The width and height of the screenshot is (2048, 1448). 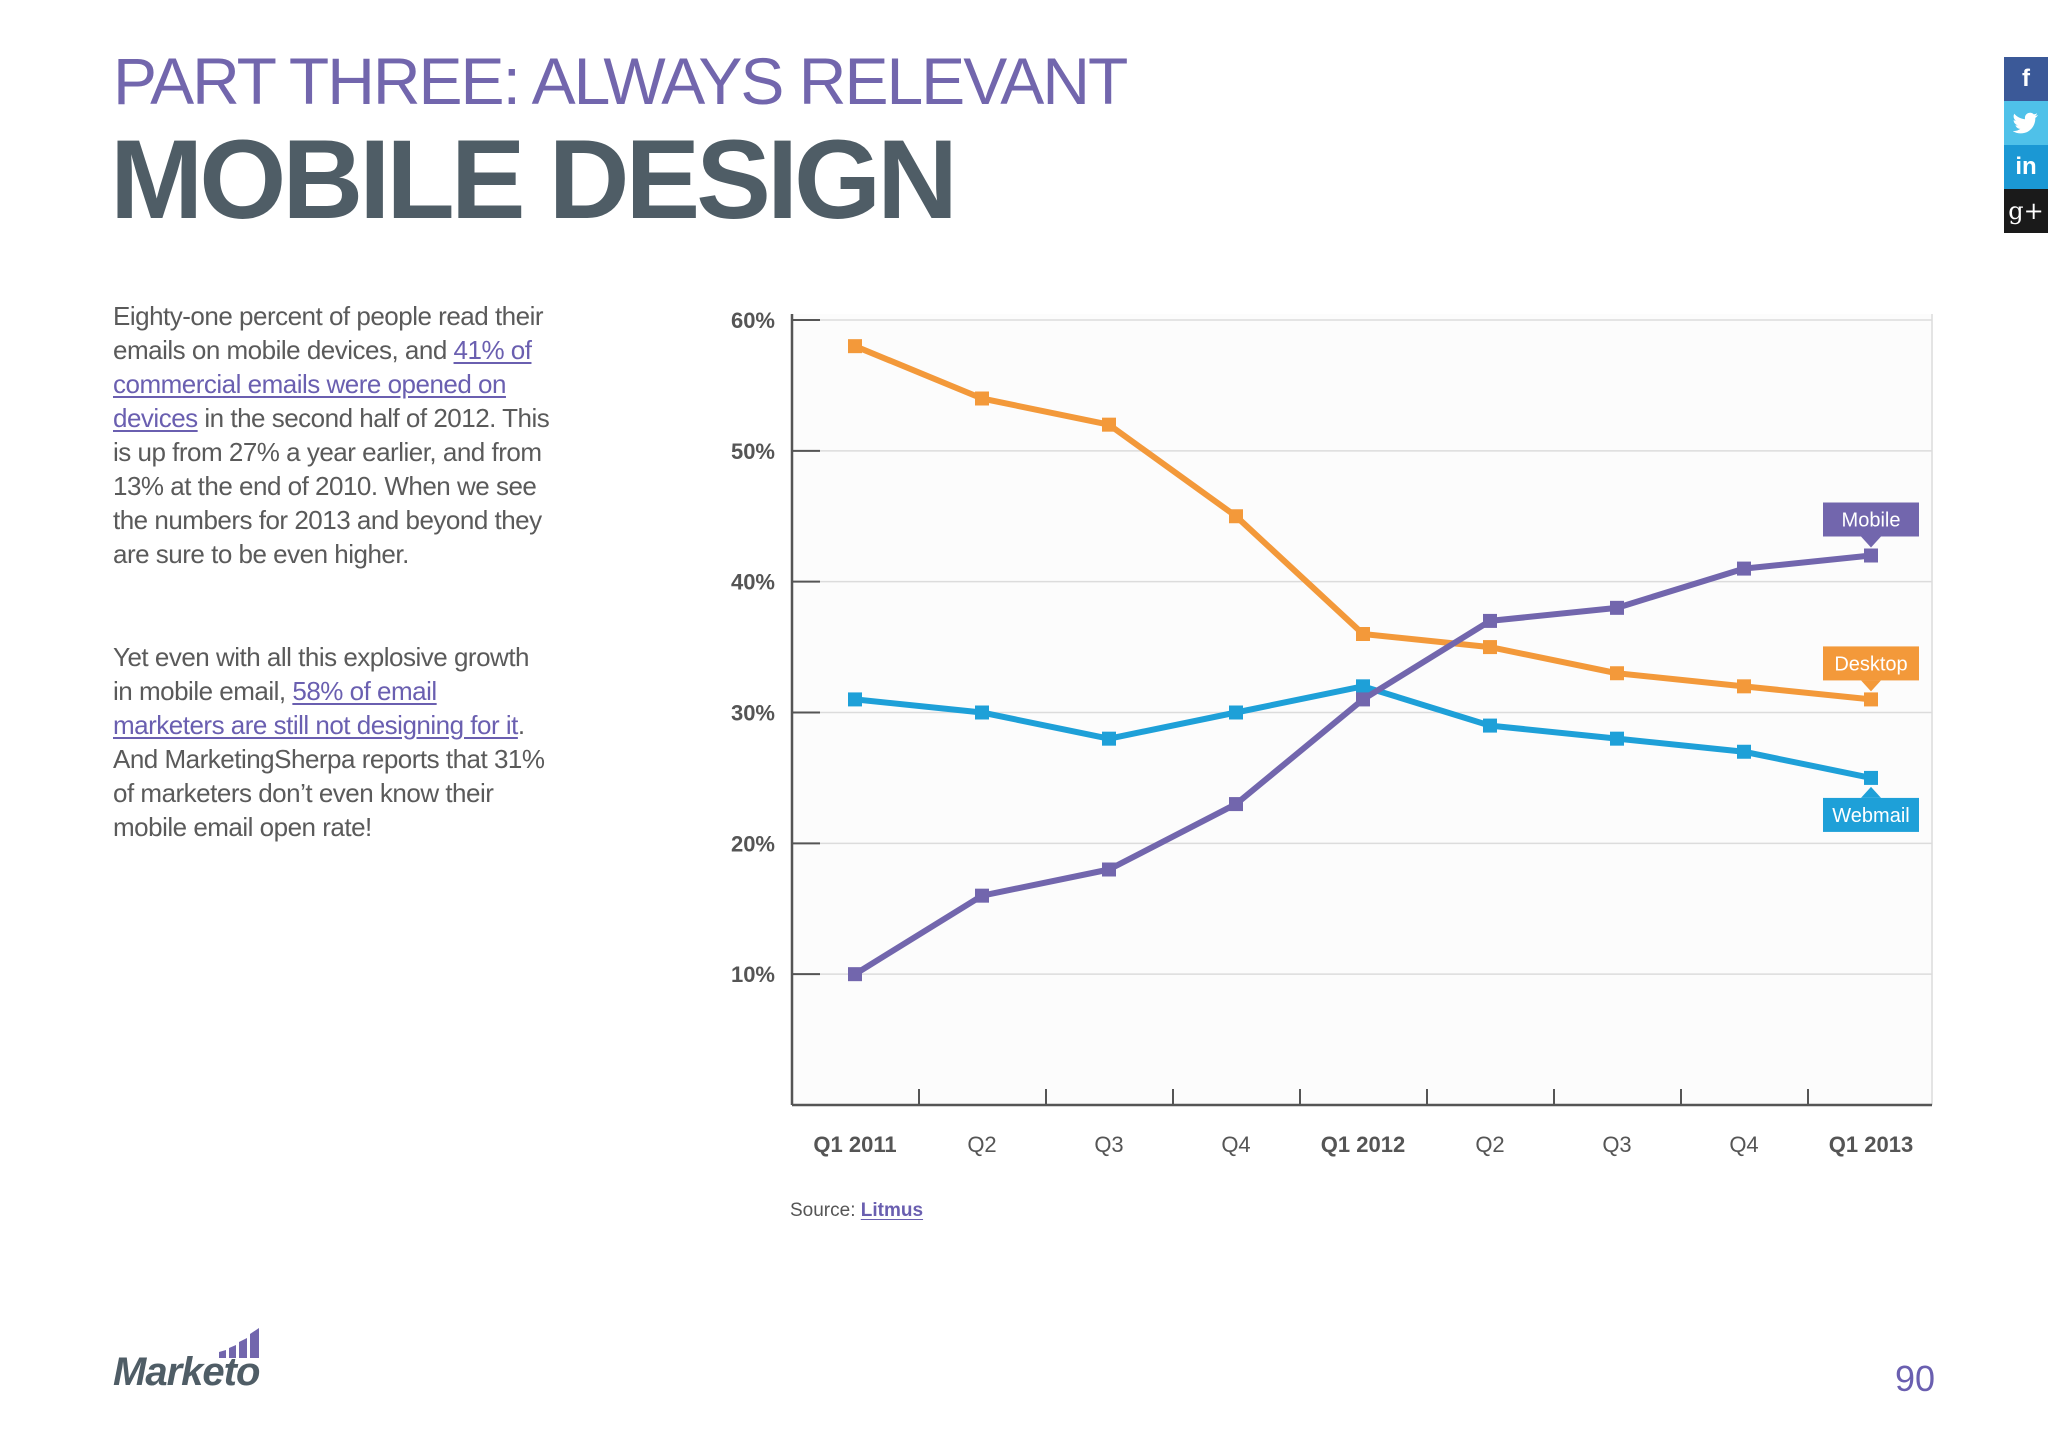 What do you see at coordinates (753, 320) in the screenshot?
I see `y-tick-label: 60%` at bounding box center [753, 320].